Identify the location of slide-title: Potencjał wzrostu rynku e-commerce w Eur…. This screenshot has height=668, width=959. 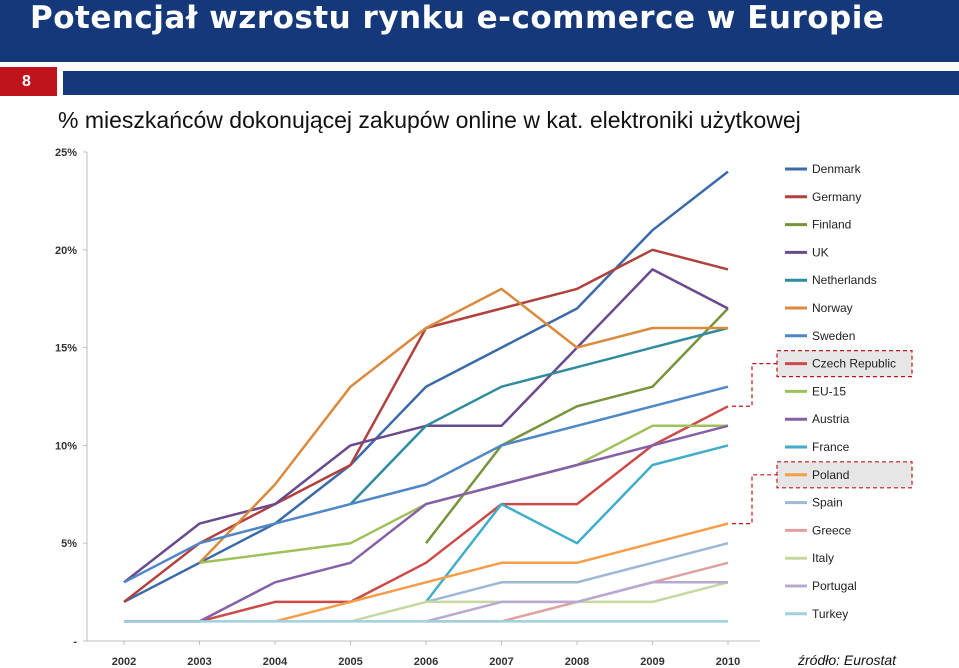
(457, 18).